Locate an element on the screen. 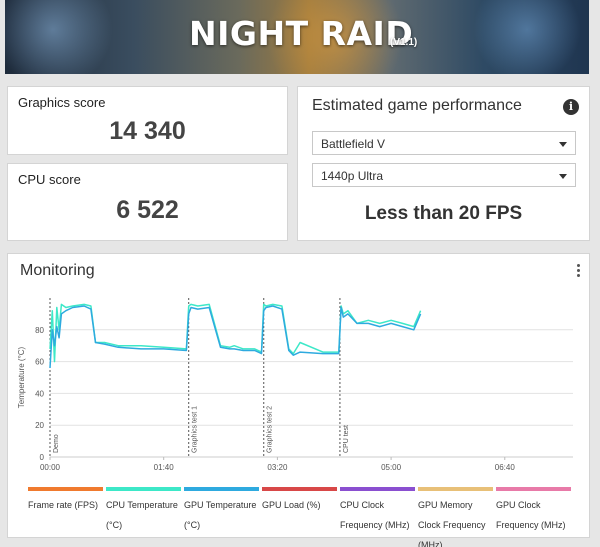 This screenshot has width=600, height=547. banner-art-right is located at coordinates (527, 37).